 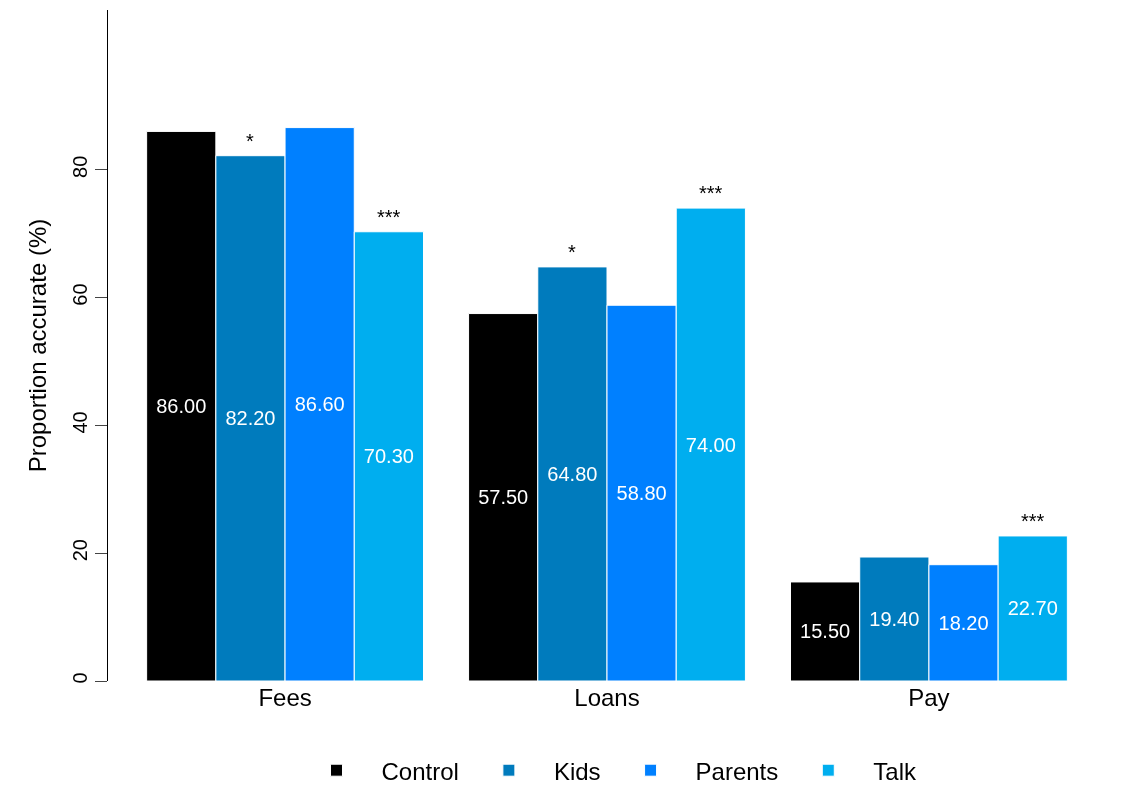 What do you see at coordinates (80, 678) in the screenshot?
I see `y-tick-label: 0` at bounding box center [80, 678].